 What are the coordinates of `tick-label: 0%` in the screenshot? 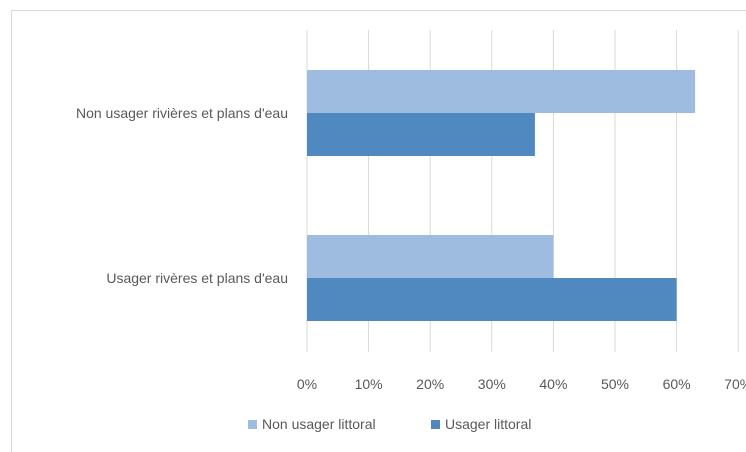 It's located at (307, 384).